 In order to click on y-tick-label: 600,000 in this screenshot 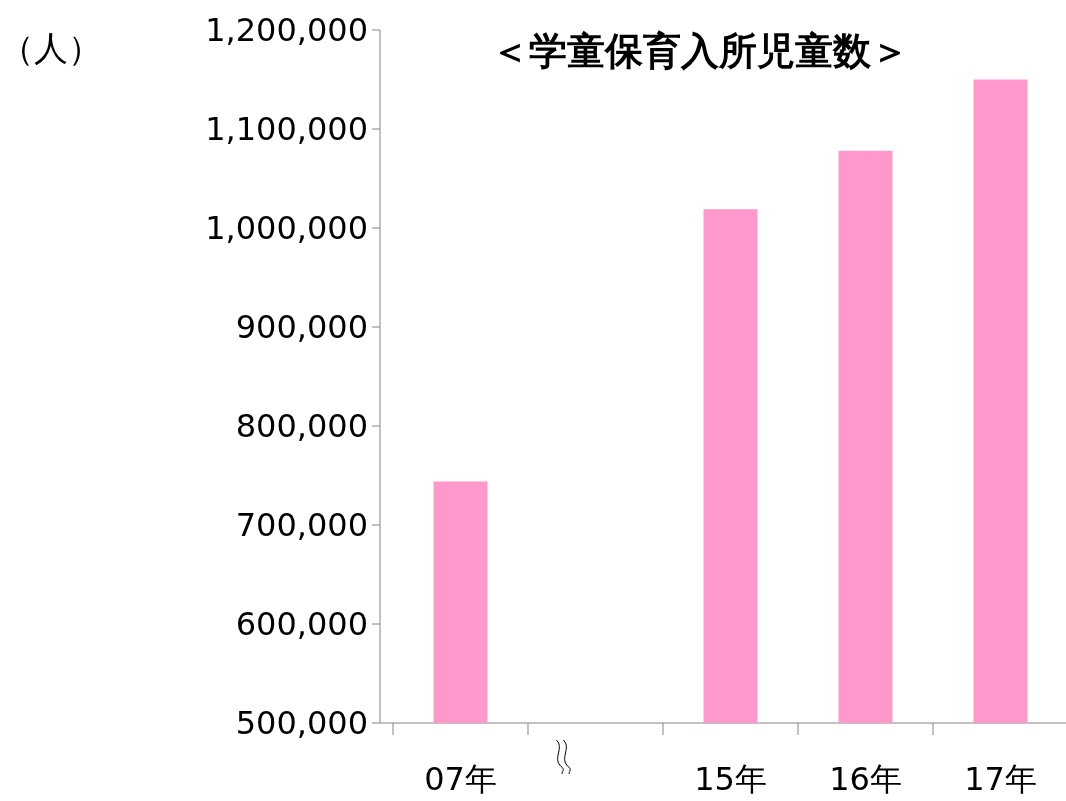, I will do `click(301, 624)`.